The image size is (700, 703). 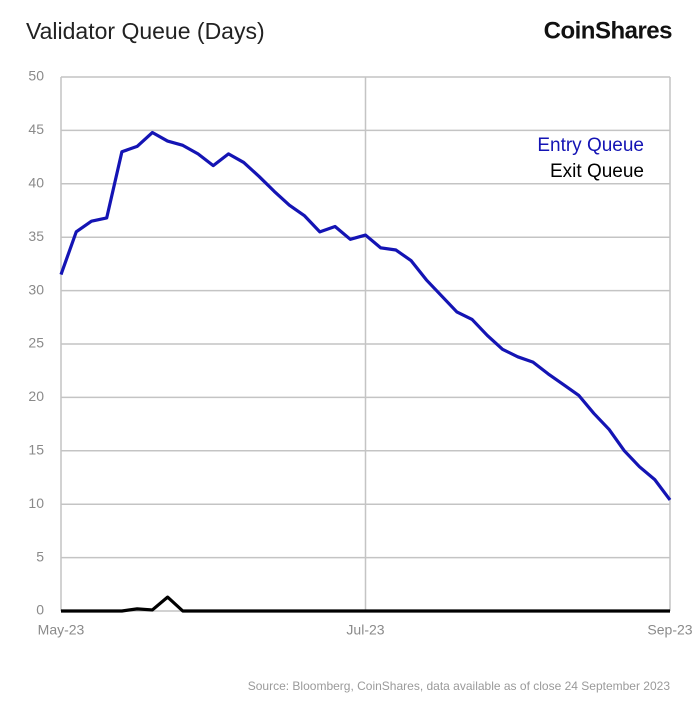 I want to click on legend-entry: Exit Queue, so click(x=597, y=171).